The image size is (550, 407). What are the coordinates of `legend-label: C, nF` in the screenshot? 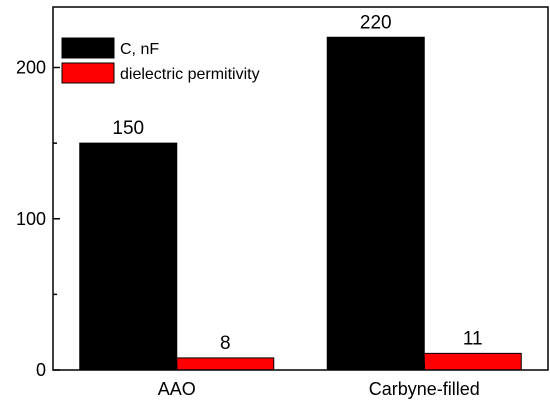 It's located at (139, 49).